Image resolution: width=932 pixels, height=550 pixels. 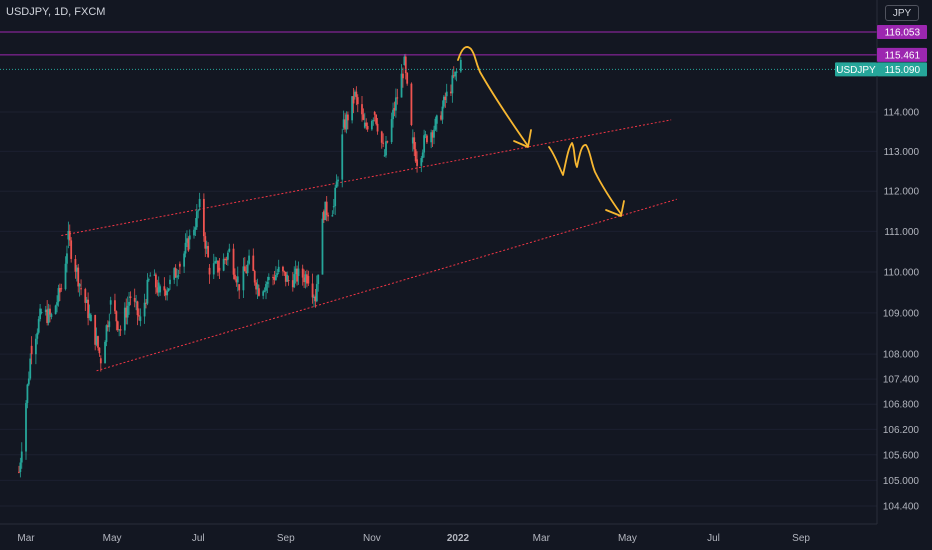 What do you see at coordinates (413, 538) in the screenshot?
I see `time-axis-ticks: Mar May Jul Sep Nov 2022 Mar May Jul Sep` at bounding box center [413, 538].